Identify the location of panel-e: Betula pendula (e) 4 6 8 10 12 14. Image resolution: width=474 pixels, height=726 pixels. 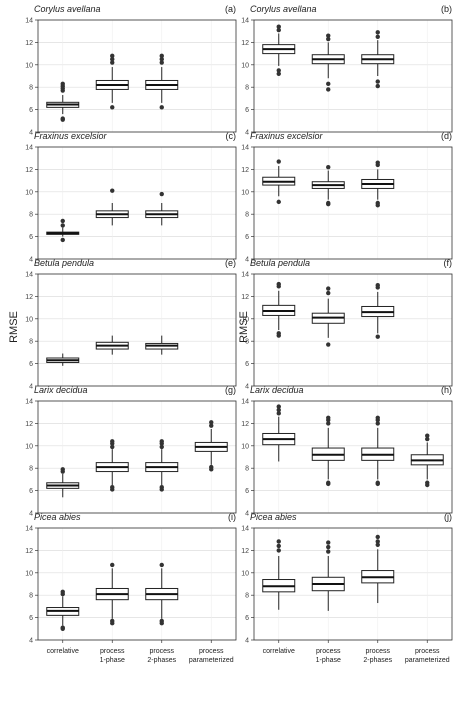
(131, 324).